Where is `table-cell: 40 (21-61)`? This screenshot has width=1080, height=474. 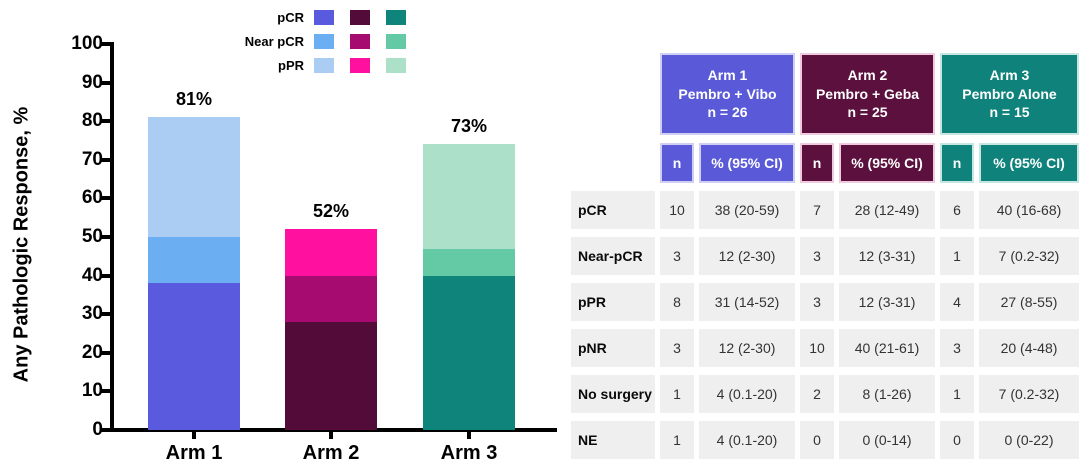 table-cell: 40 (21-61) is located at coordinates (887, 348).